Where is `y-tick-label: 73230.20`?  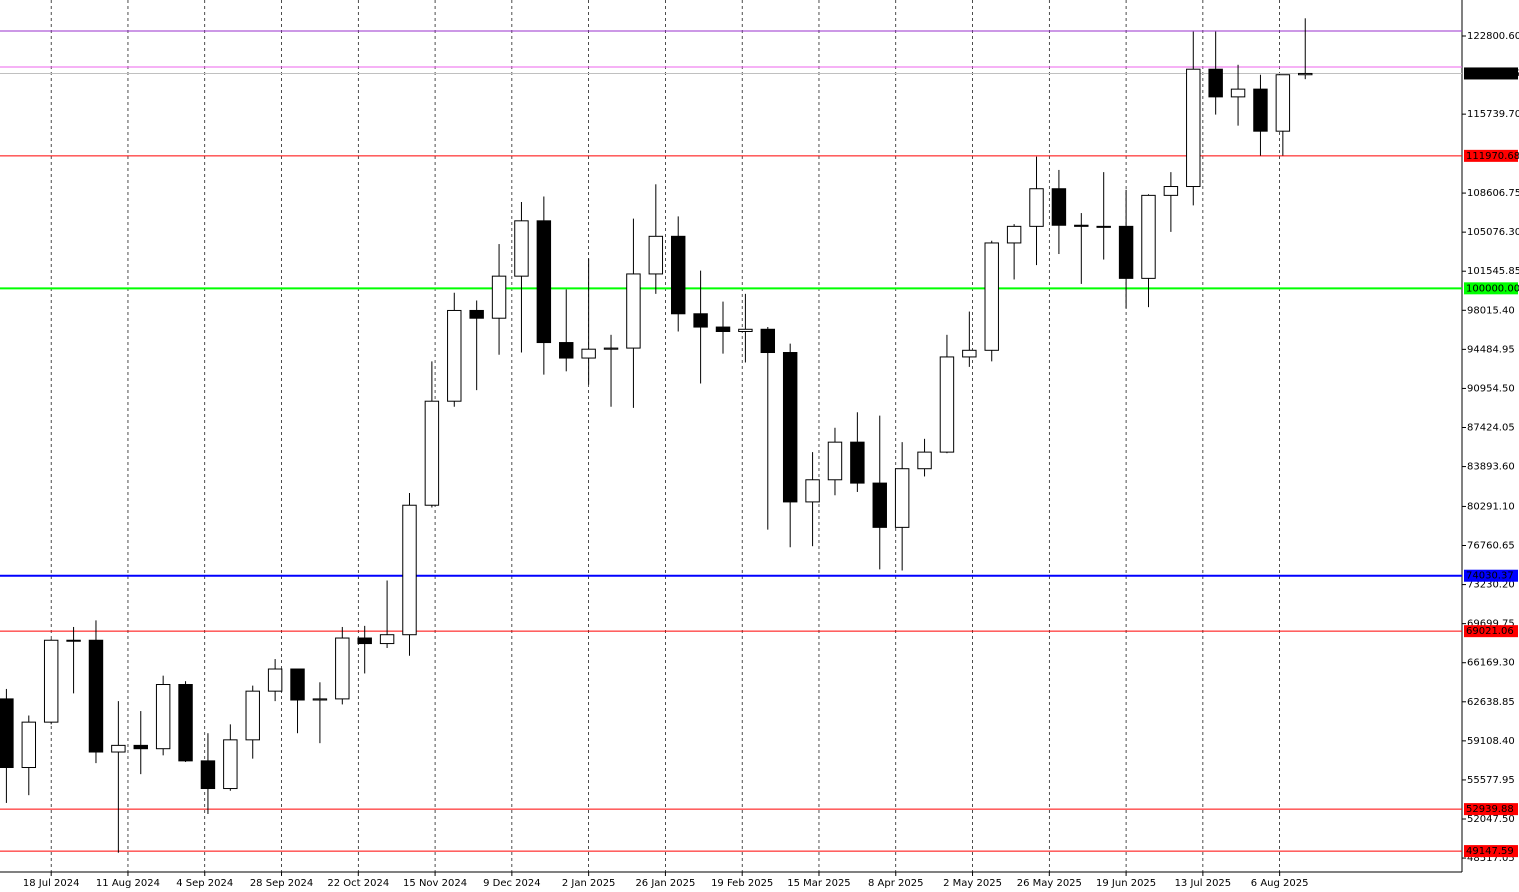 y-tick-label: 73230.20 is located at coordinates (1491, 585).